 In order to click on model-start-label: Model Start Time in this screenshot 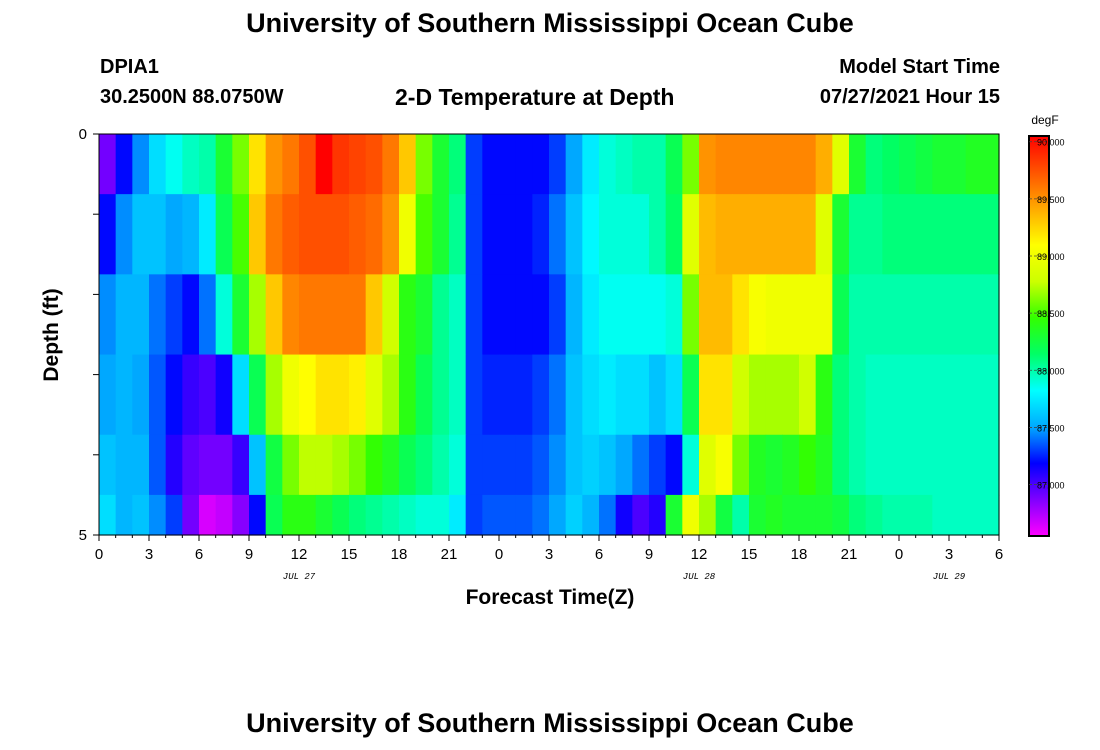, I will do `click(919, 67)`.